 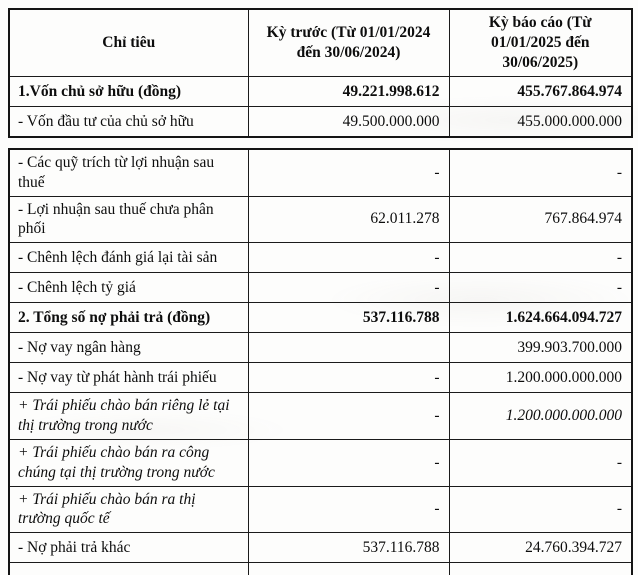 I want to click on partial-cutoff-row, so click(x=320, y=568).